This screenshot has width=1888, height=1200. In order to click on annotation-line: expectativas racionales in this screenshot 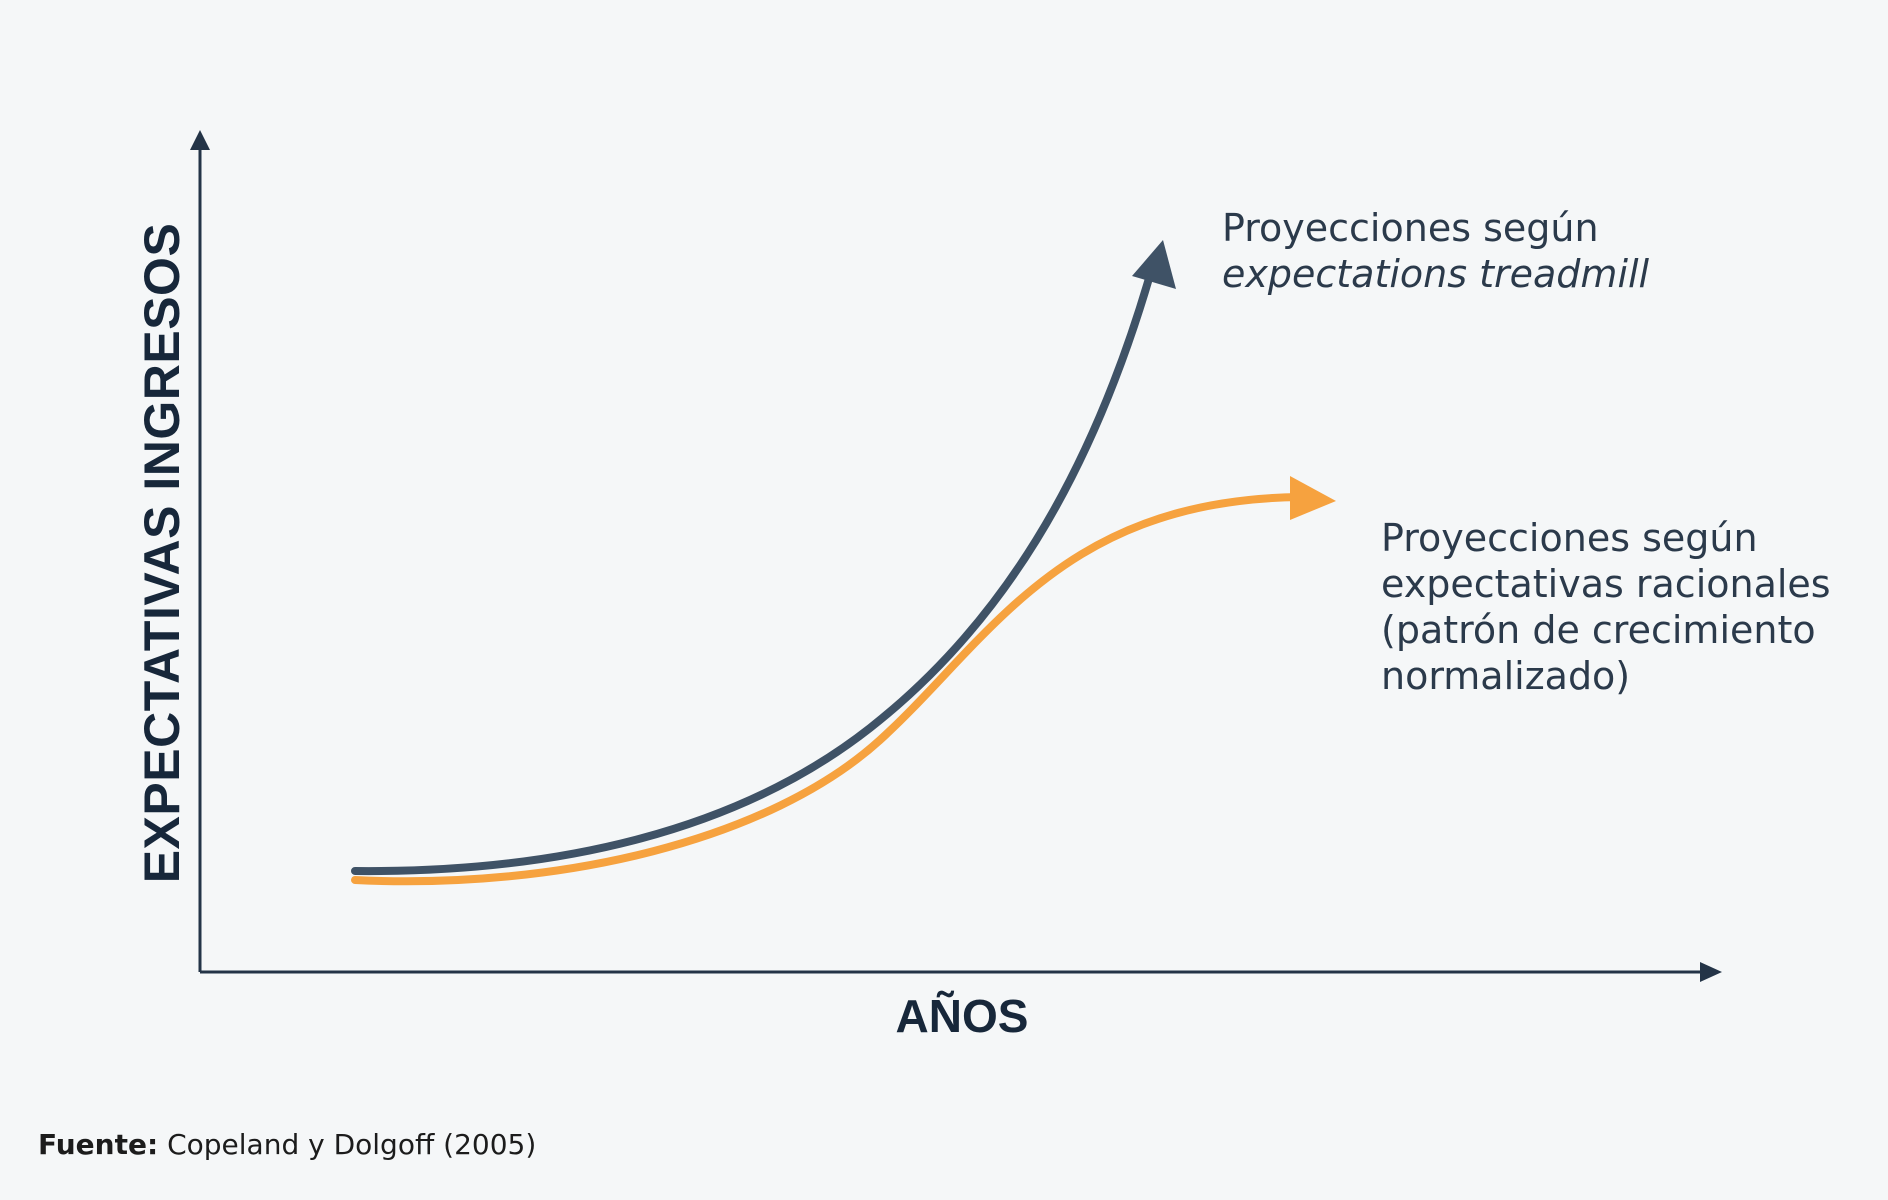, I will do `click(1606, 584)`.